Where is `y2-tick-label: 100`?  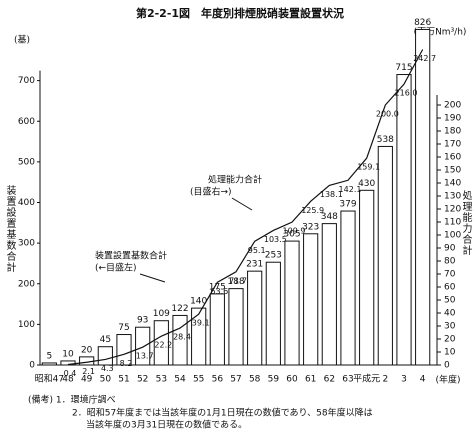
y2-tick-label: 100 is located at coordinates (452, 236).